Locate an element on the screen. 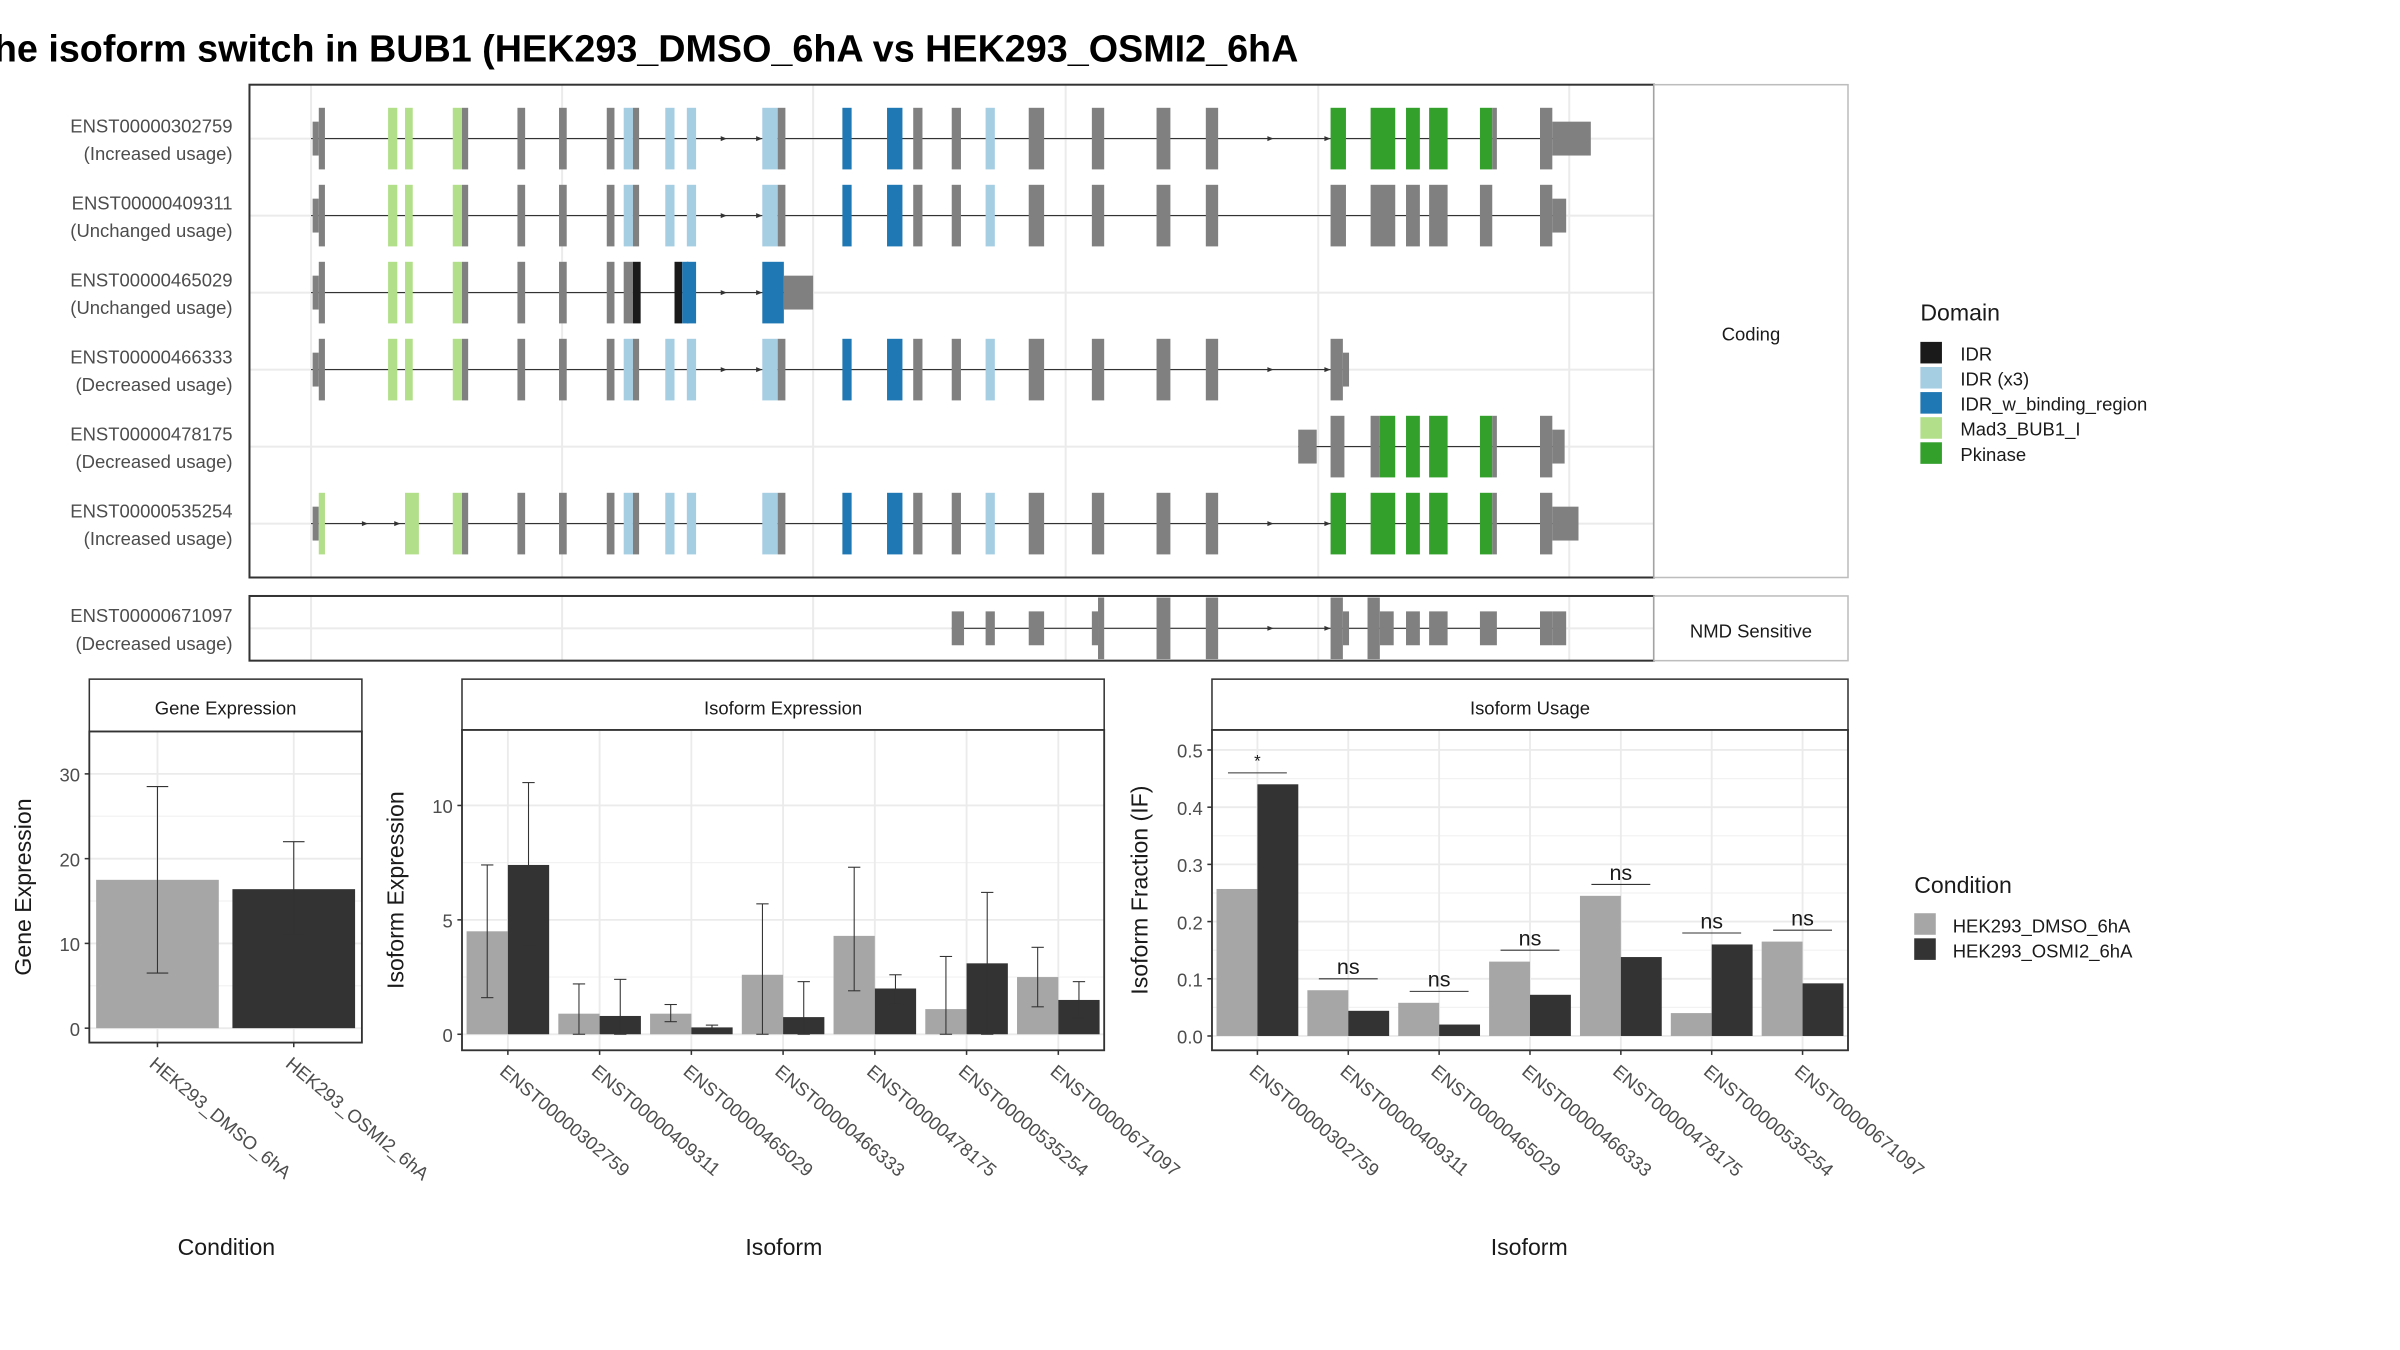 This screenshot has height=1350, width=2400. significance-label: ns is located at coordinates (1348, 966).